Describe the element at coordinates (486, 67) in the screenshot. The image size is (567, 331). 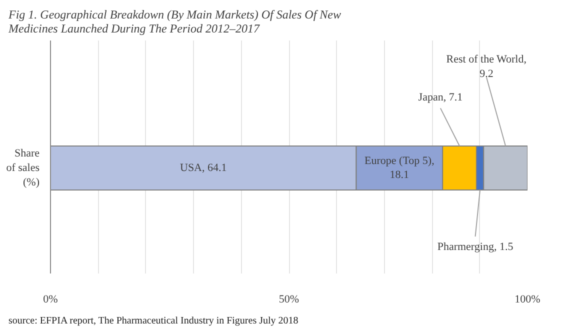
I see `data-label: Rest of the World, 9.2` at that location.